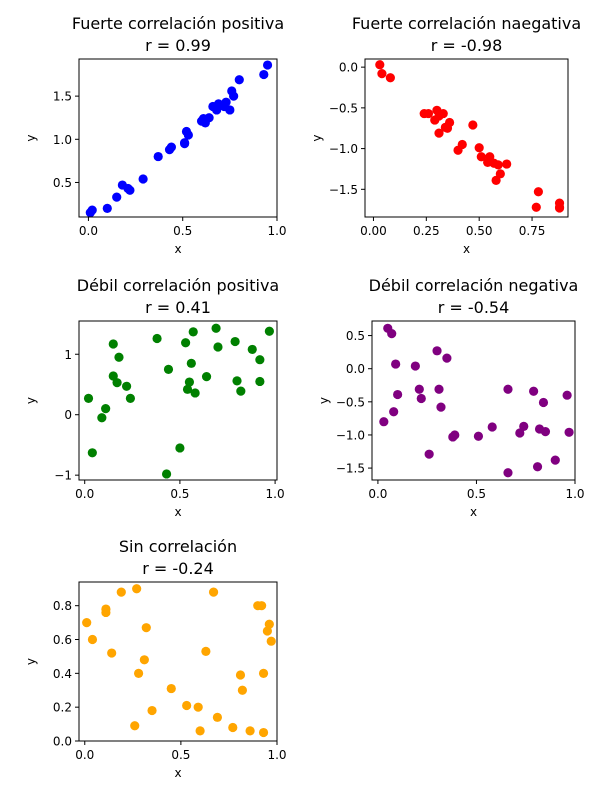 This screenshot has width=600, height=800. I want to click on chart-title: Débil correlación negativa, so click(474, 285).